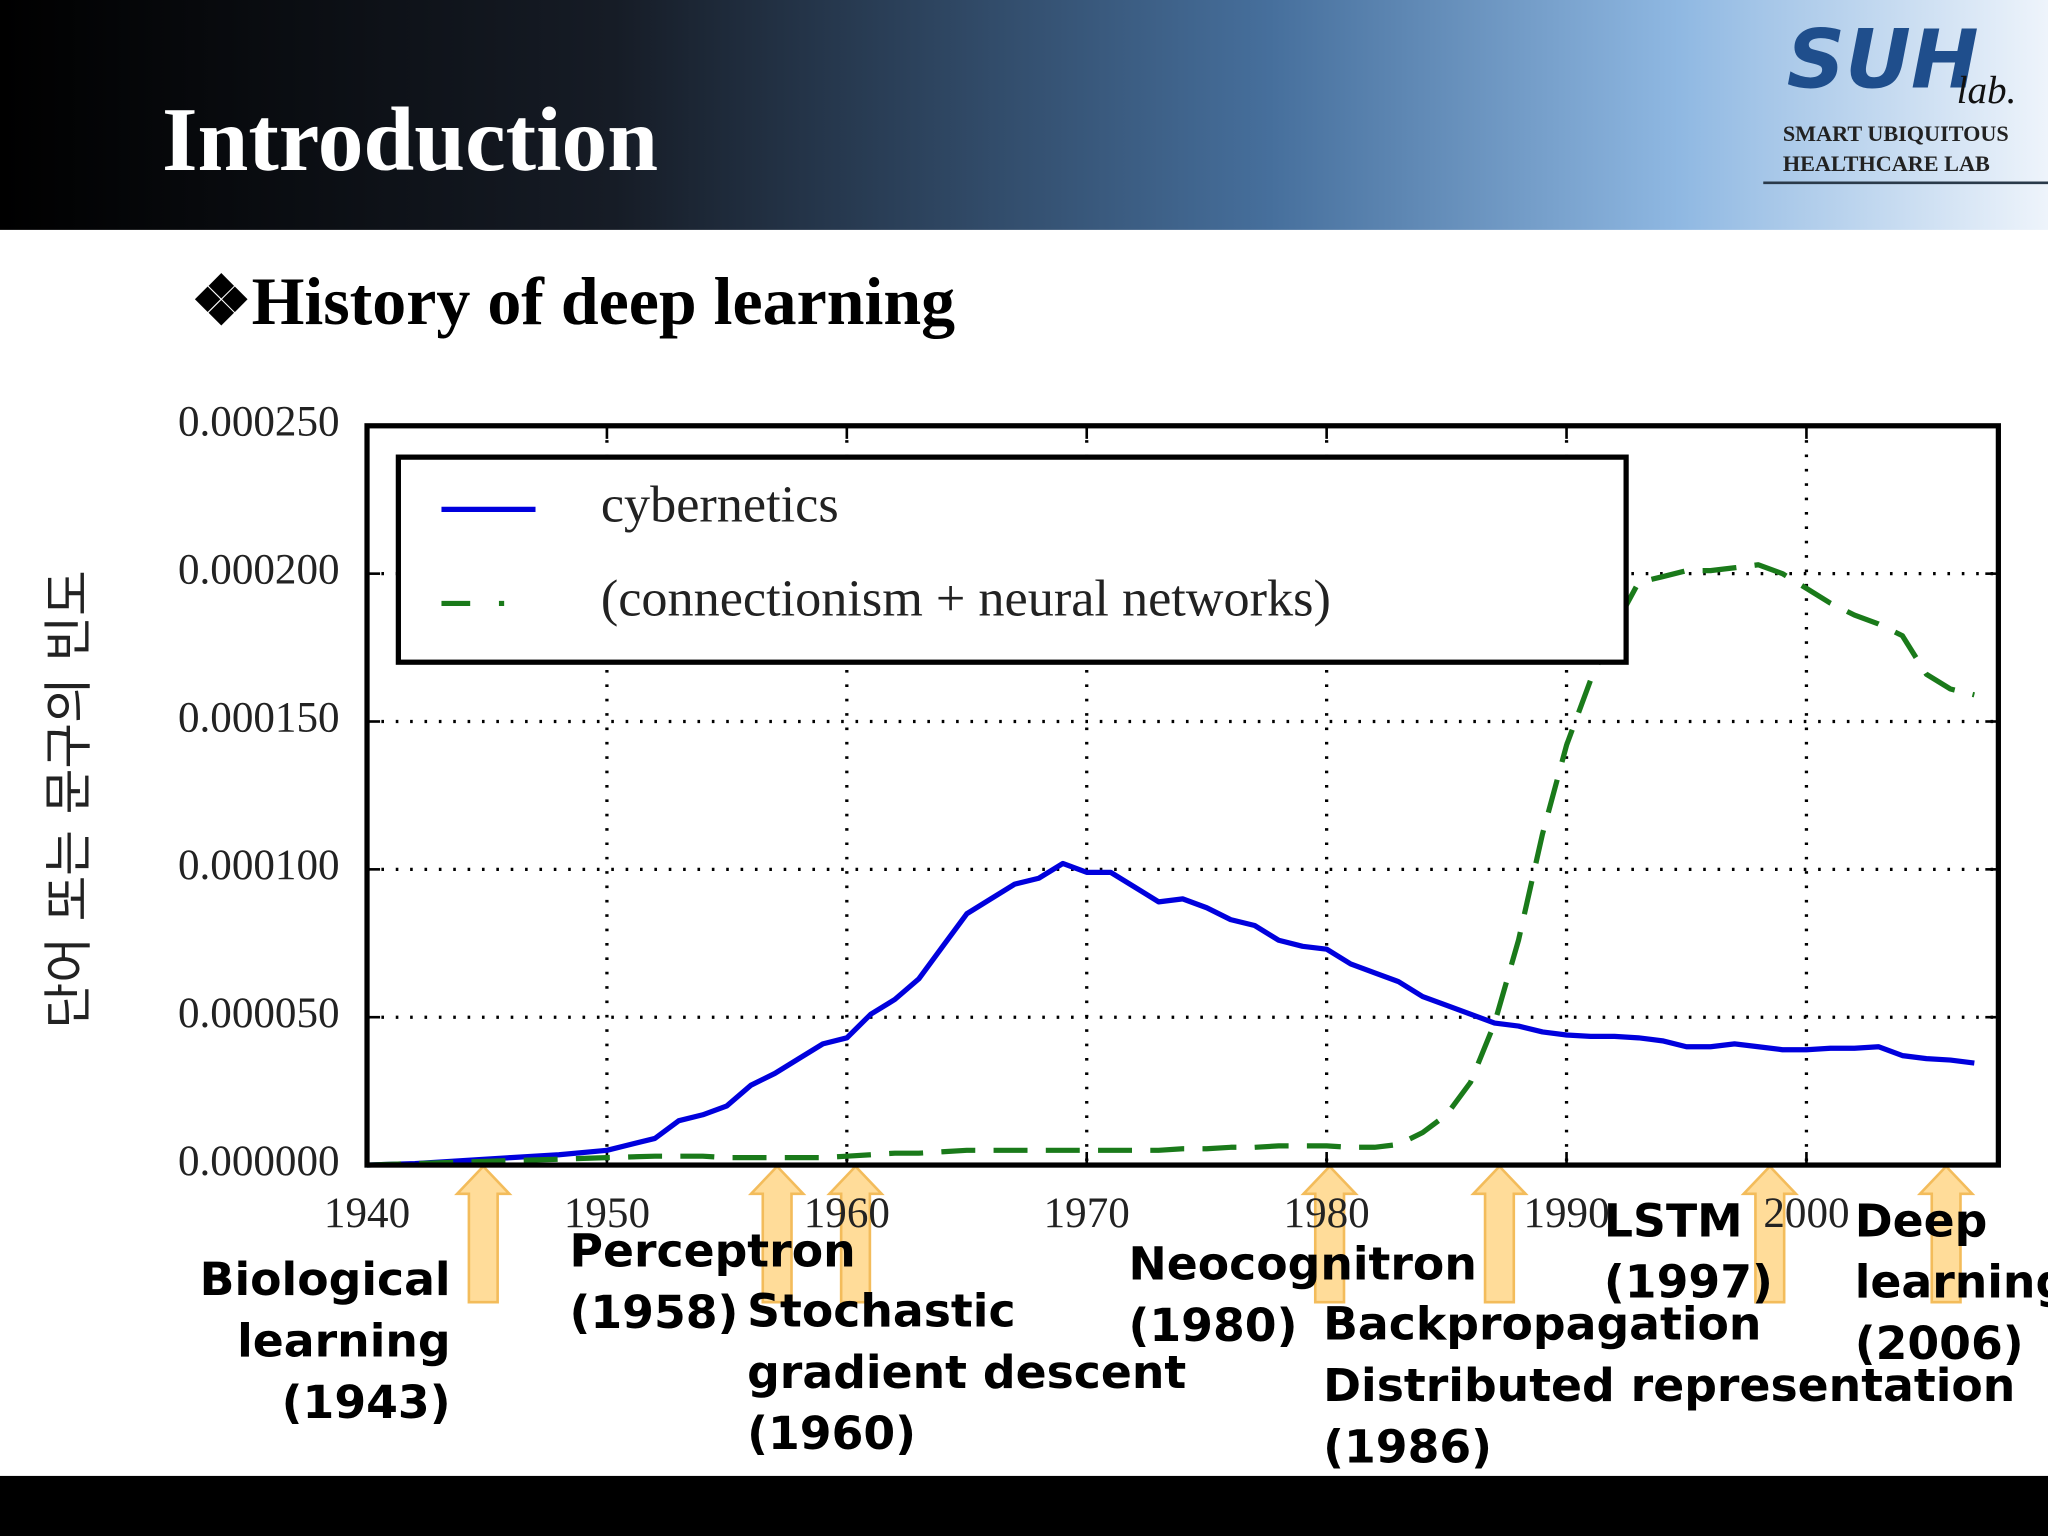 This screenshot has width=2048, height=1536. I want to click on annotation: Neocognitron, so click(1302, 1263).